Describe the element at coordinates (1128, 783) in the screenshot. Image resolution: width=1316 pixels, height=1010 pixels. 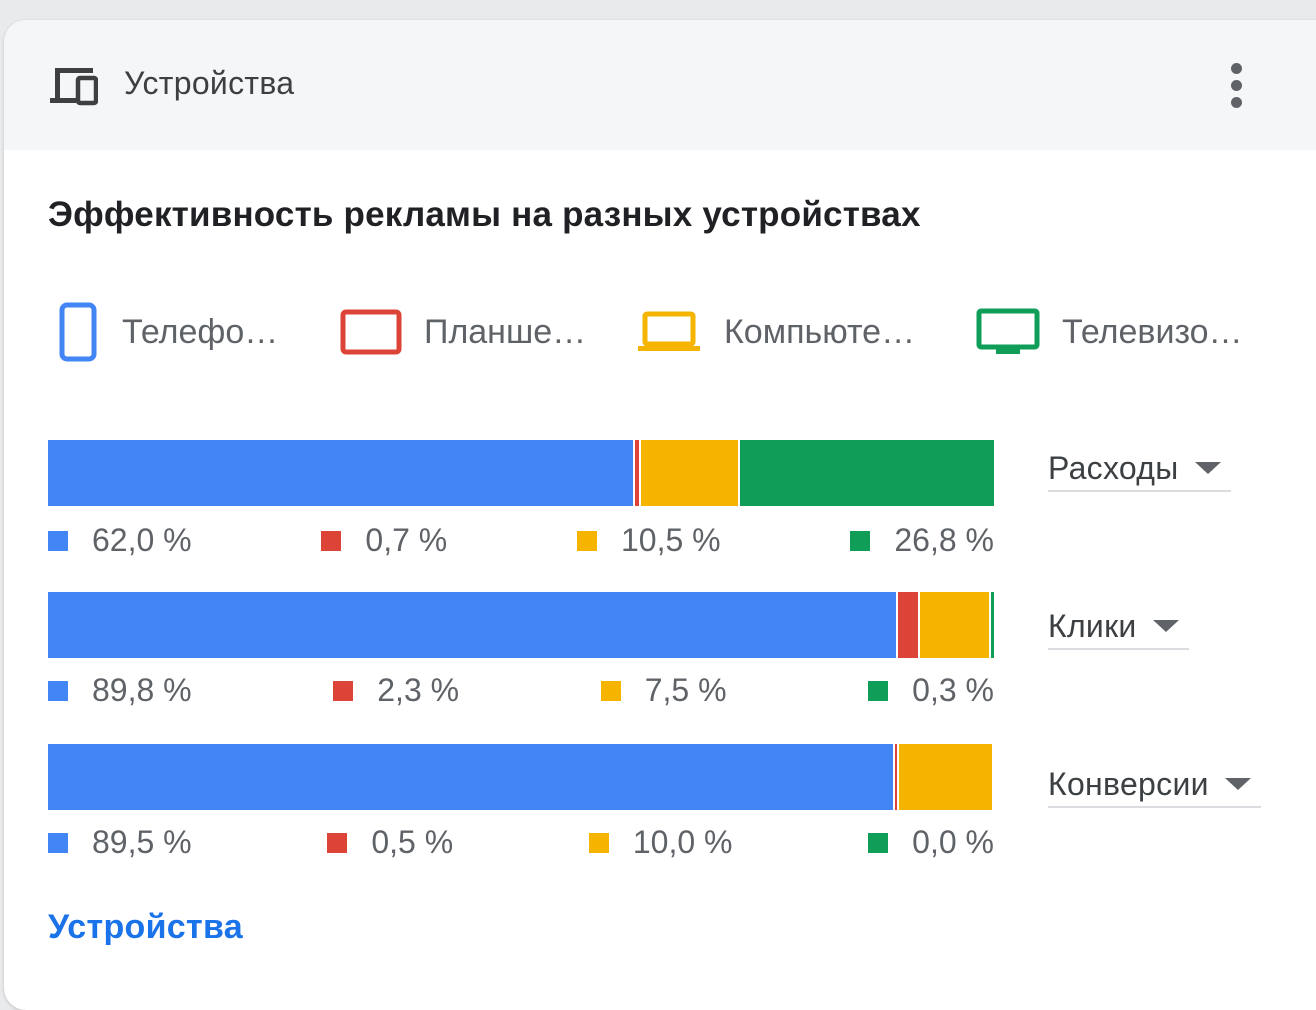
I see `metric-select-label: Конверсии` at that location.